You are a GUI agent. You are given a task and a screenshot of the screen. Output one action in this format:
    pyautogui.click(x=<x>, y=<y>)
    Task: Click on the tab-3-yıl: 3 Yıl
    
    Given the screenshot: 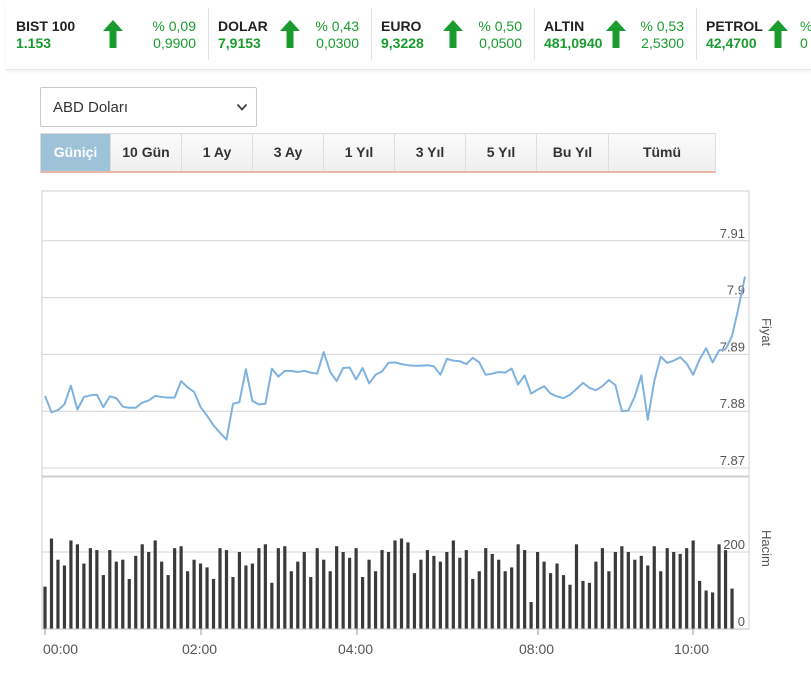 What is the action you would take?
    pyautogui.click(x=430, y=152)
    